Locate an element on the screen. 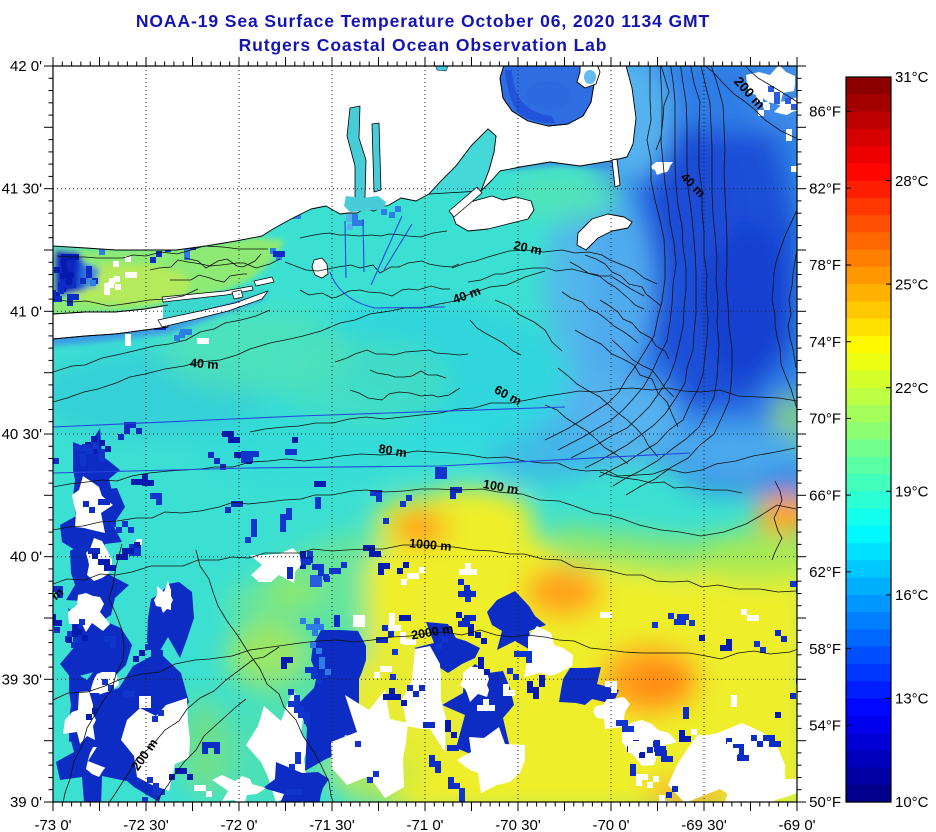  svg-text: 58°F is located at coordinates (825, 649).